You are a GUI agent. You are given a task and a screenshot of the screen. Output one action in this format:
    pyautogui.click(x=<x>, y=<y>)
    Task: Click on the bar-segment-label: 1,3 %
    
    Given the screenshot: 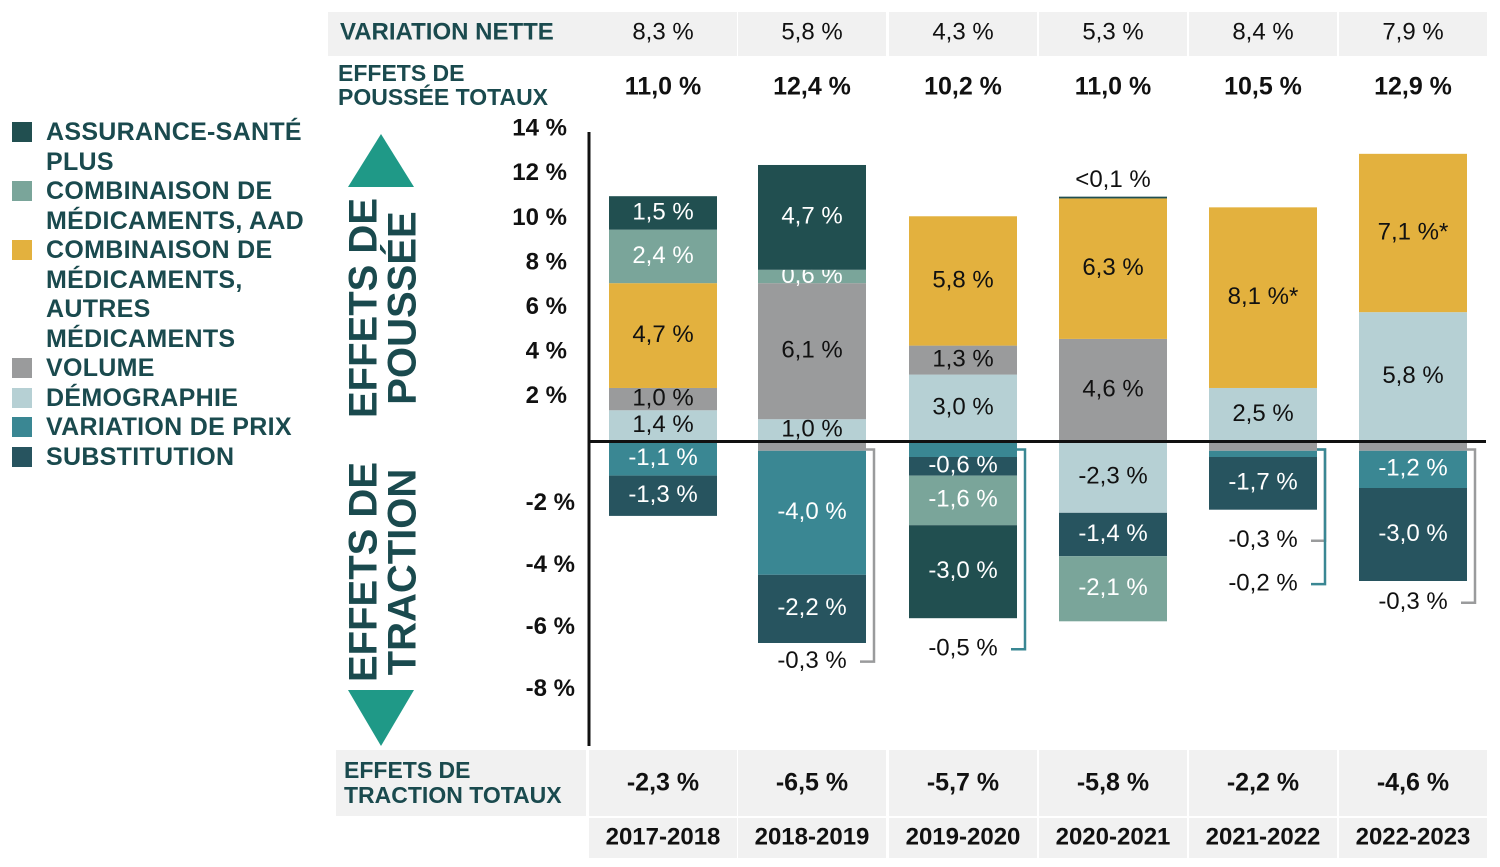 What is the action you would take?
    pyautogui.click(x=962, y=358)
    